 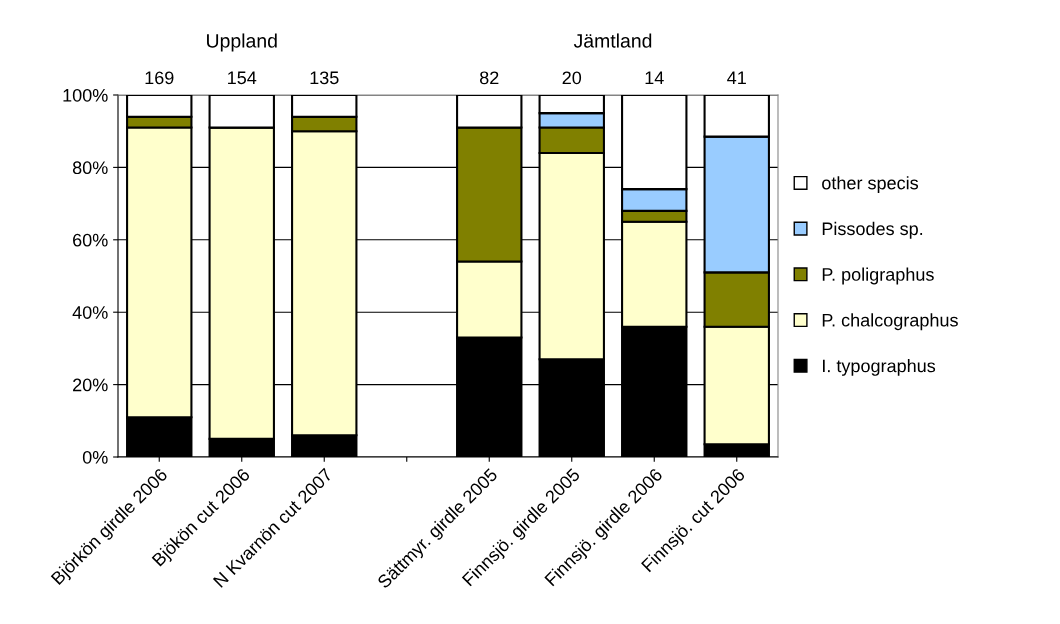 What do you see at coordinates (654, 78) in the screenshot?
I see `text: 14` at bounding box center [654, 78].